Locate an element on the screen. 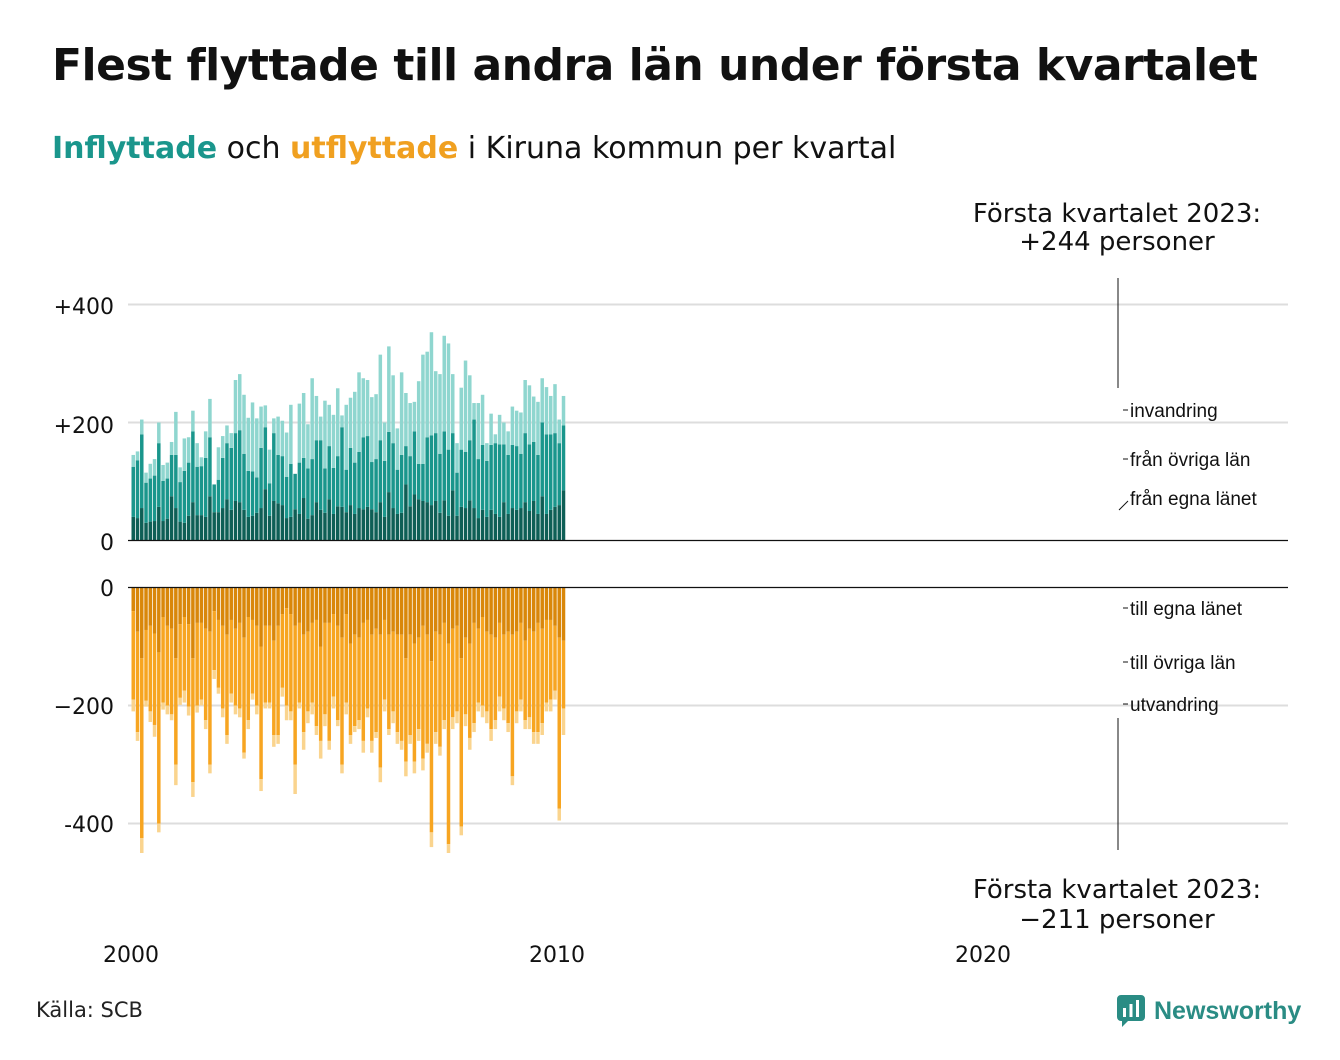  x-tick-2020: 2020 is located at coordinates (983, 955).